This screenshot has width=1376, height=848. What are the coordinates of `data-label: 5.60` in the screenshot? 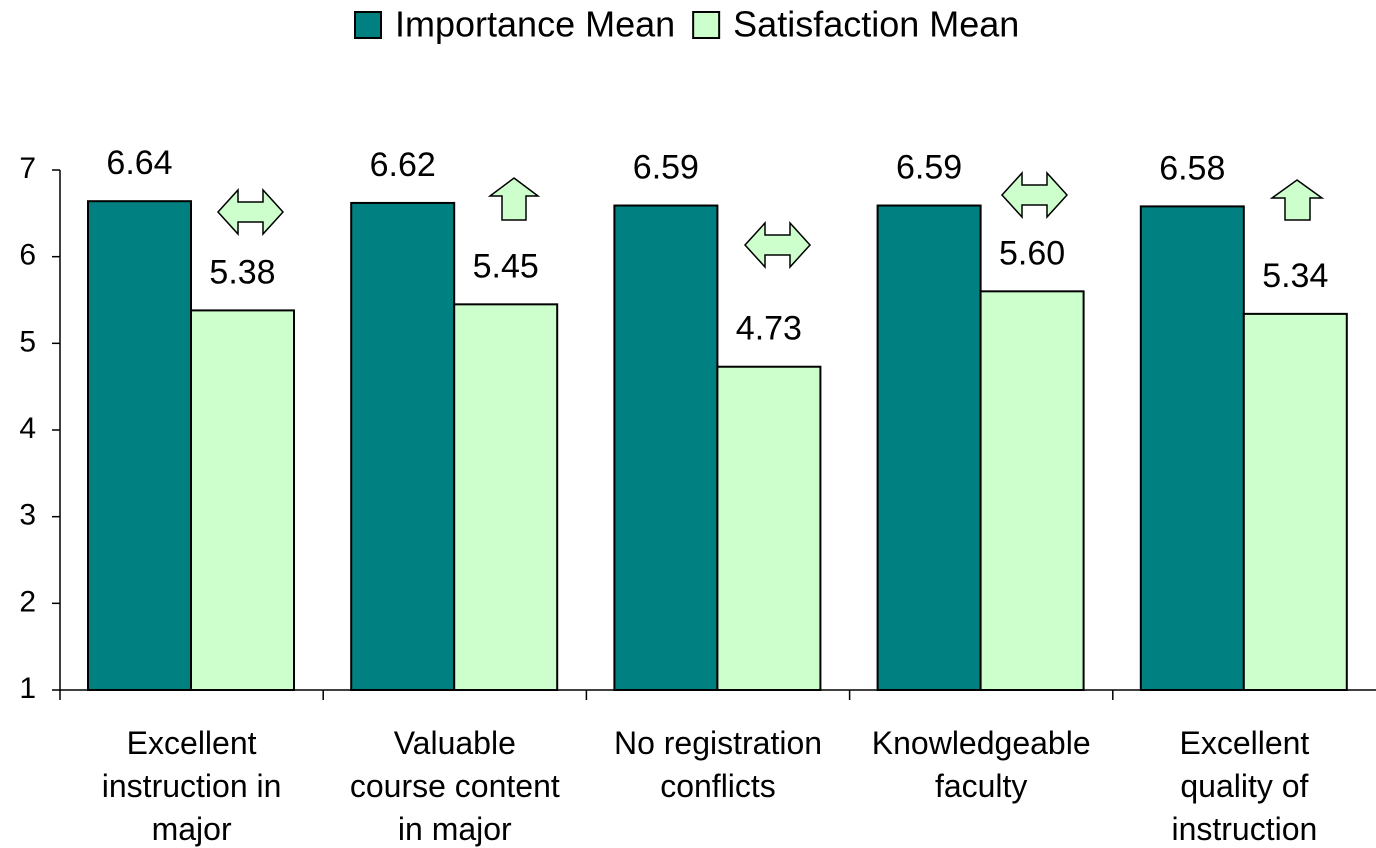 It's located at (1032, 253).